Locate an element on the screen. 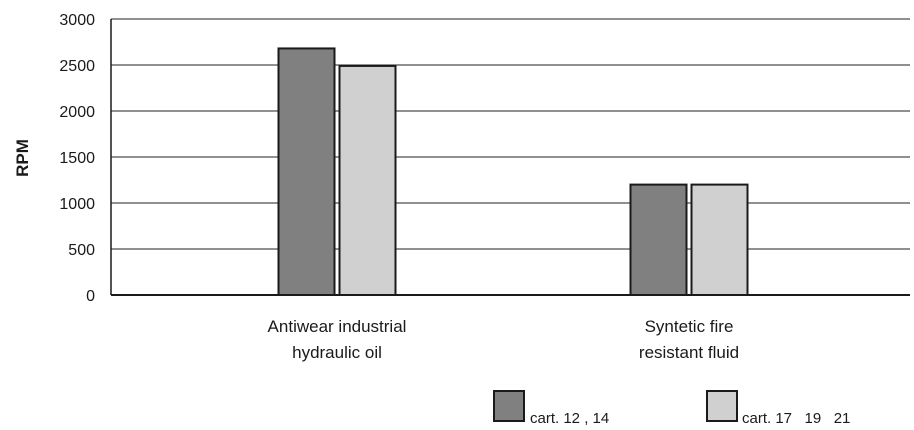 The image size is (914, 430). y-axis-ticks: 0 500 1000 1500 2000 2500 3000 is located at coordinates (77, 158).